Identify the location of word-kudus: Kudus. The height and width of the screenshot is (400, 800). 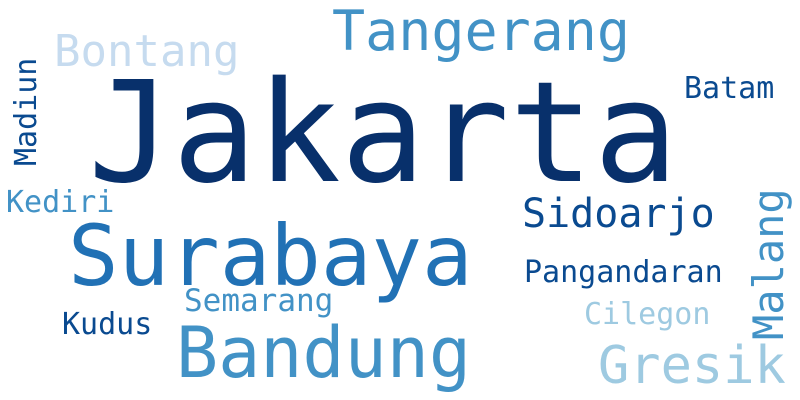
(107, 324).